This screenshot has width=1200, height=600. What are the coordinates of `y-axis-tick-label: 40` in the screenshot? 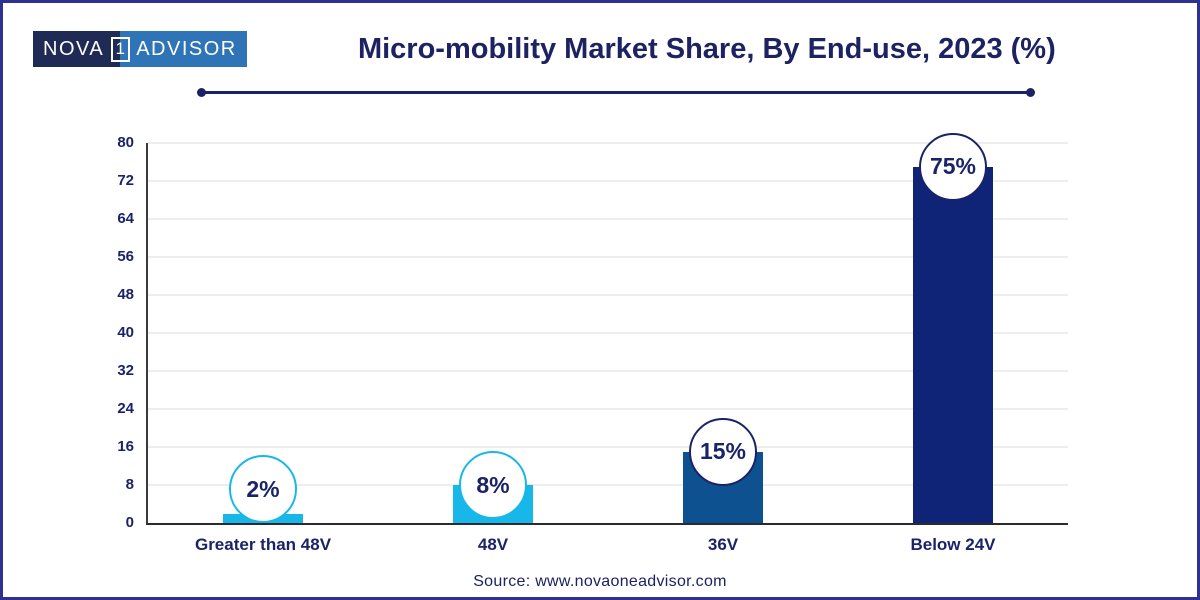 It's located at (125, 332).